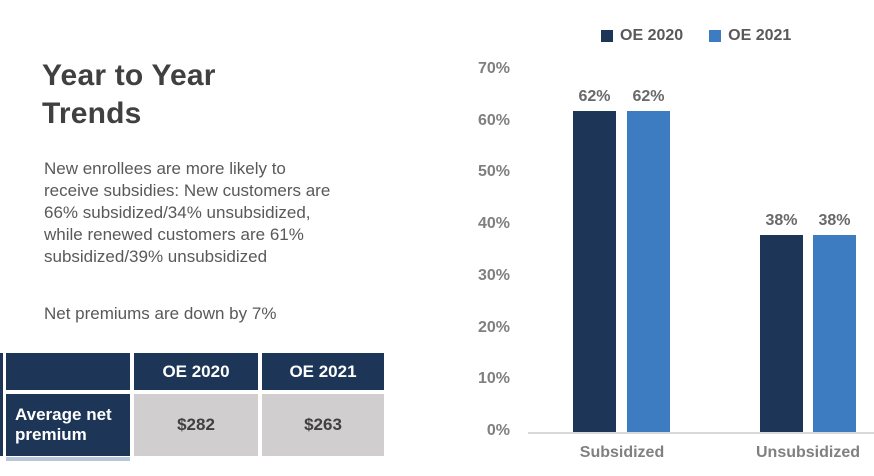 This screenshot has width=874, height=476. What do you see at coordinates (493, 224) in the screenshot?
I see `y-axis-tick-40: 40%` at bounding box center [493, 224].